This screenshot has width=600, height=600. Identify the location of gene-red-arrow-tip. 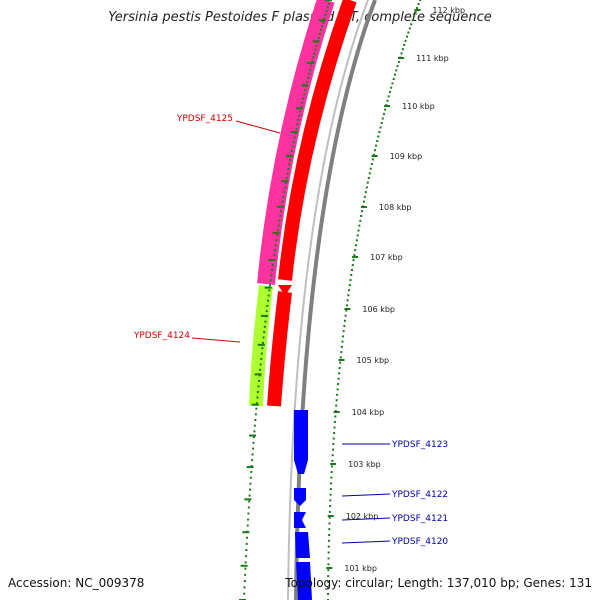
(285, 290).